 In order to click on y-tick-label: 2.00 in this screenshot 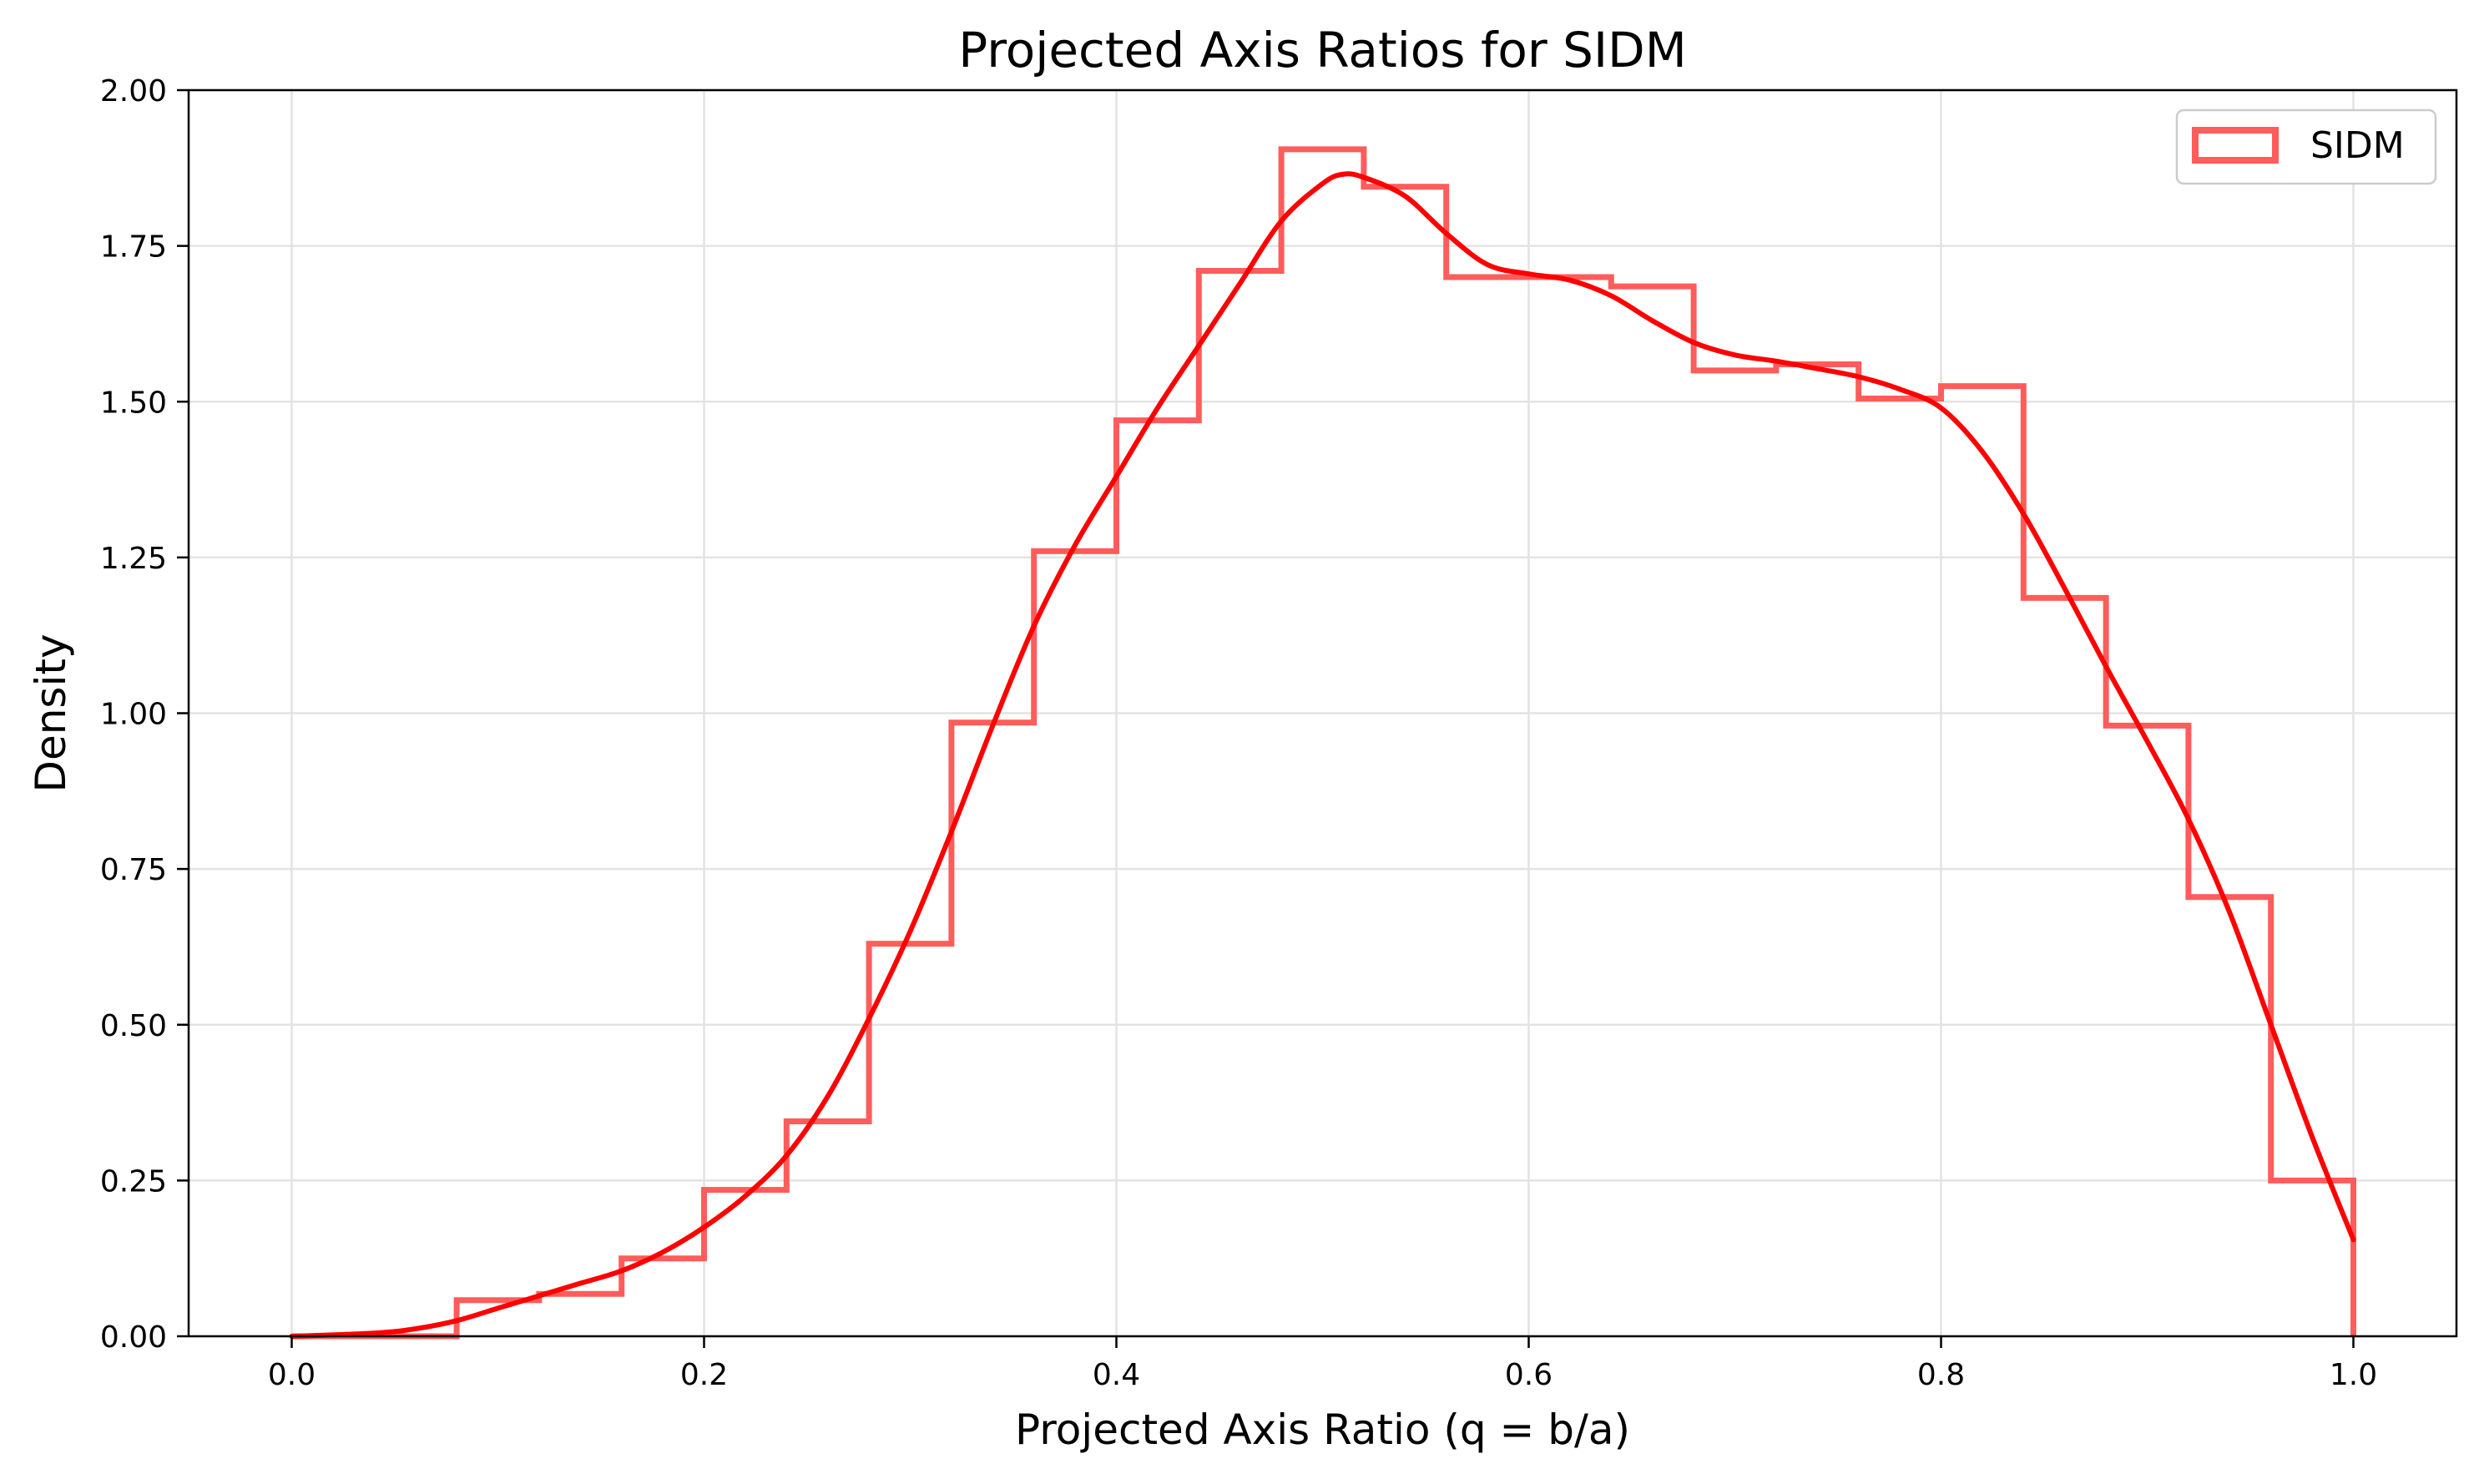, I will do `click(133, 91)`.